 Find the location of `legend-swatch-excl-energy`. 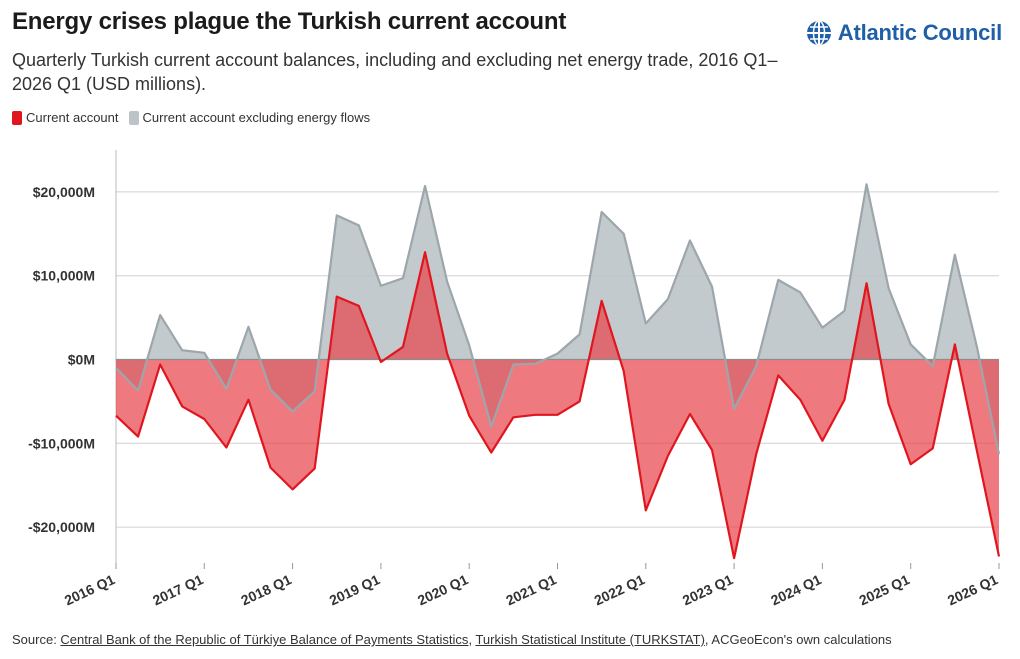

legend-swatch-excl-energy is located at coordinates (133, 117).